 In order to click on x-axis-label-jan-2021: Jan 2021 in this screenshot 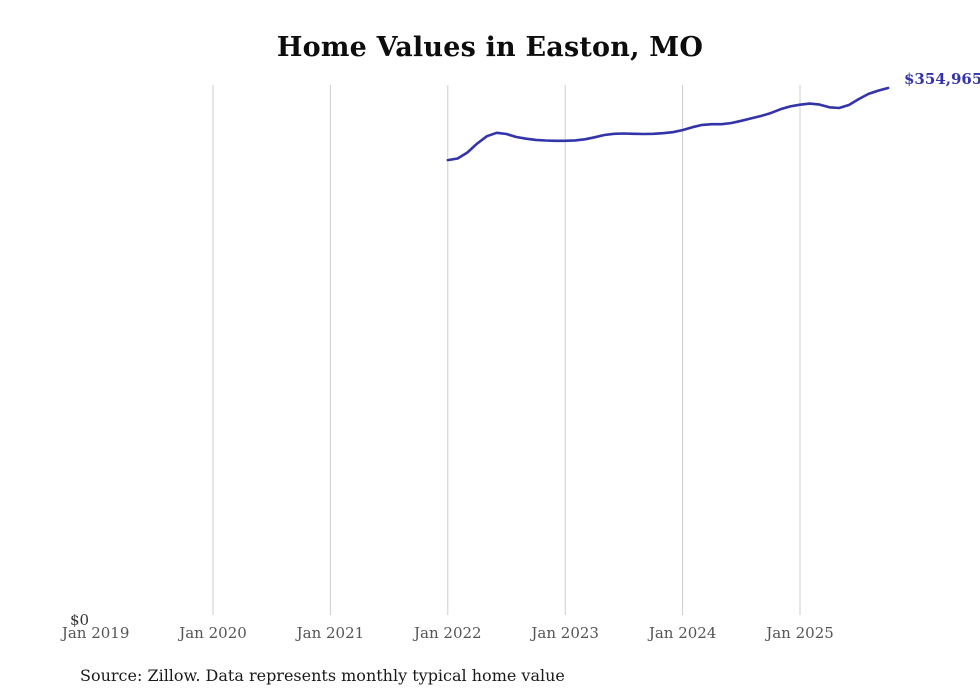, I will do `click(330, 633)`.